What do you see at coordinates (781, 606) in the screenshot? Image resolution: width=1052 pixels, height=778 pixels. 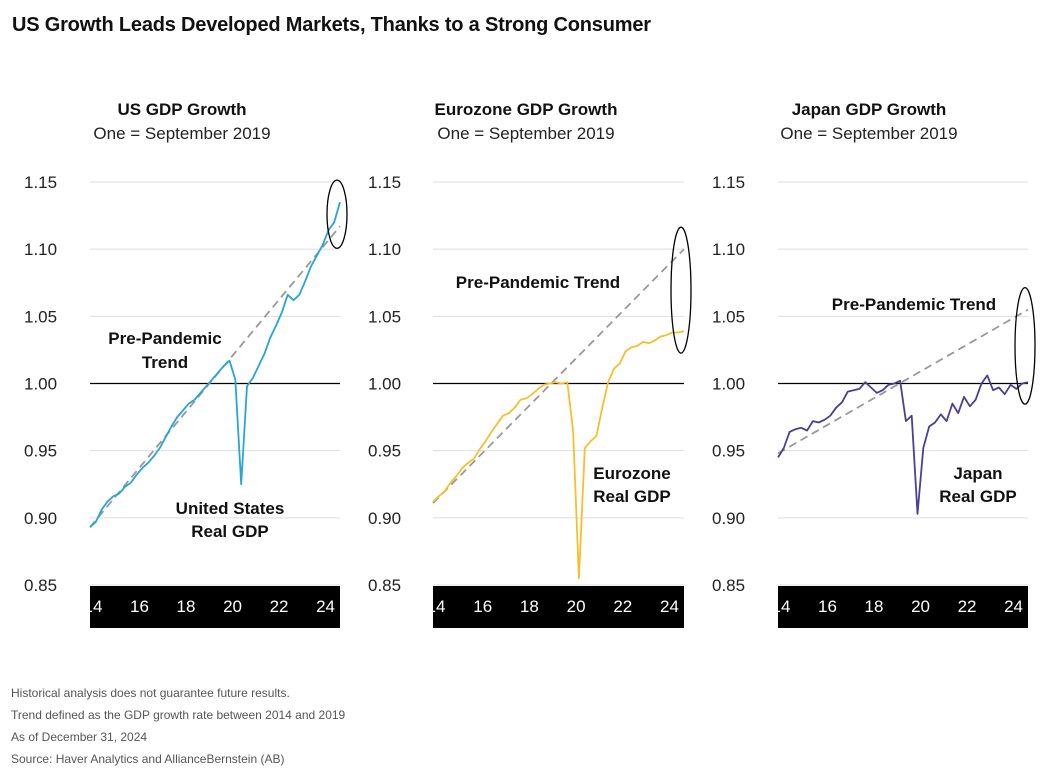 I see `chart-3-x-tick-label: 14` at bounding box center [781, 606].